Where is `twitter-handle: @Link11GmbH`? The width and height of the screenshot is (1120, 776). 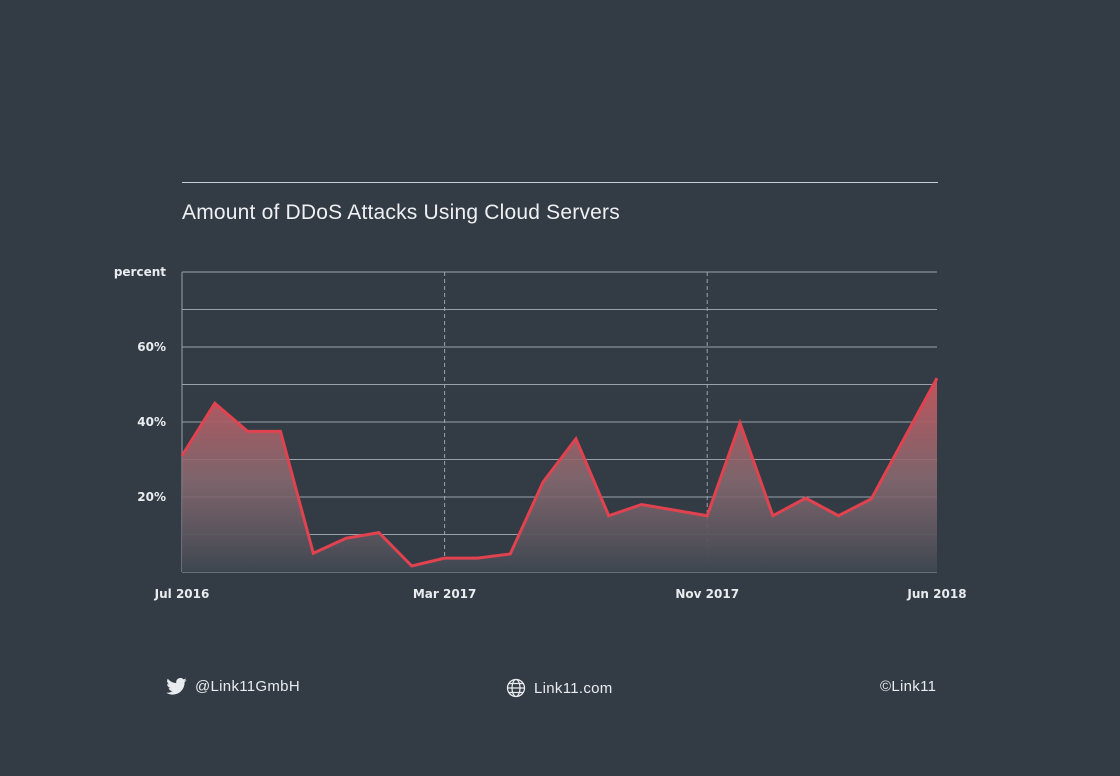 twitter-handle: @Link11GmbH is located at coordinates (247, 686).